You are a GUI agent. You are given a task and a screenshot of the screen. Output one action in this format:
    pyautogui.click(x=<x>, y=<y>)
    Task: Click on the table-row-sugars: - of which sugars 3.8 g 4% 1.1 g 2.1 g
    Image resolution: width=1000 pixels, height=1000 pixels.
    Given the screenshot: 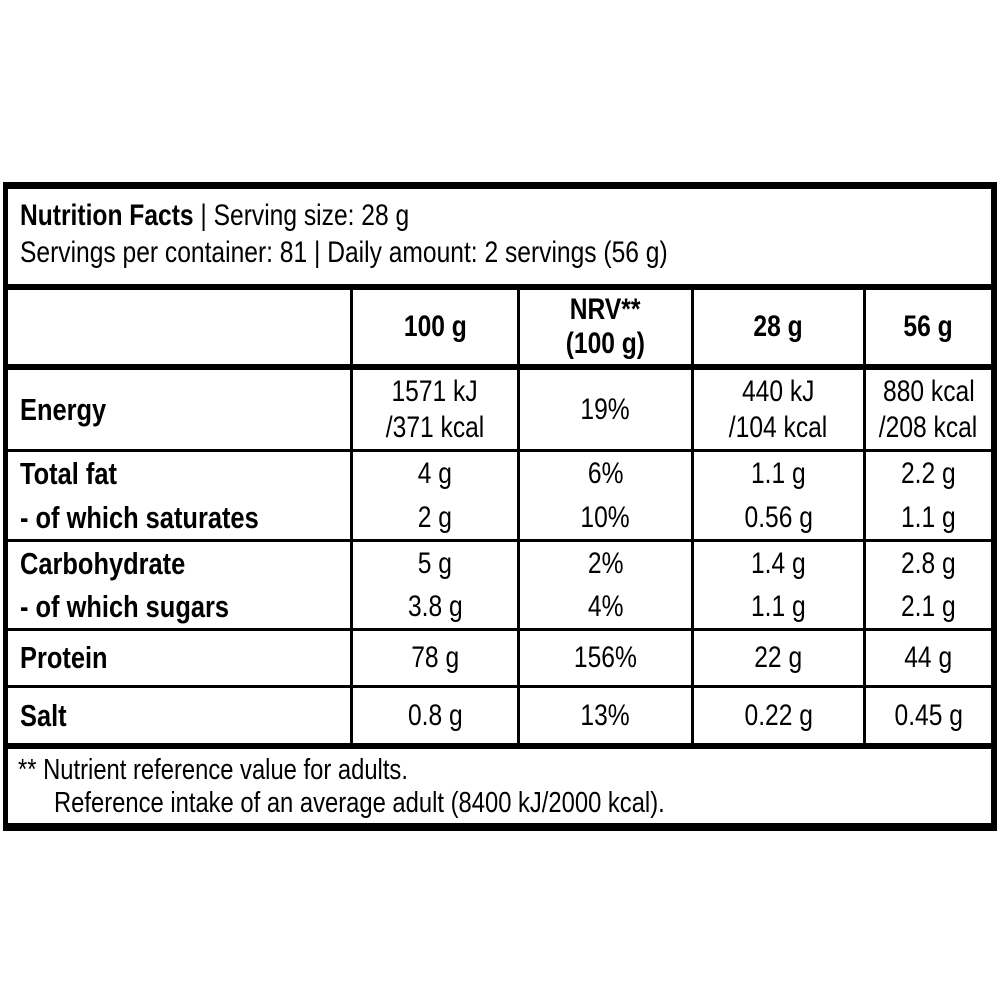 What is the action you would take?
    pyautogui.click(x=499, y=608)
    